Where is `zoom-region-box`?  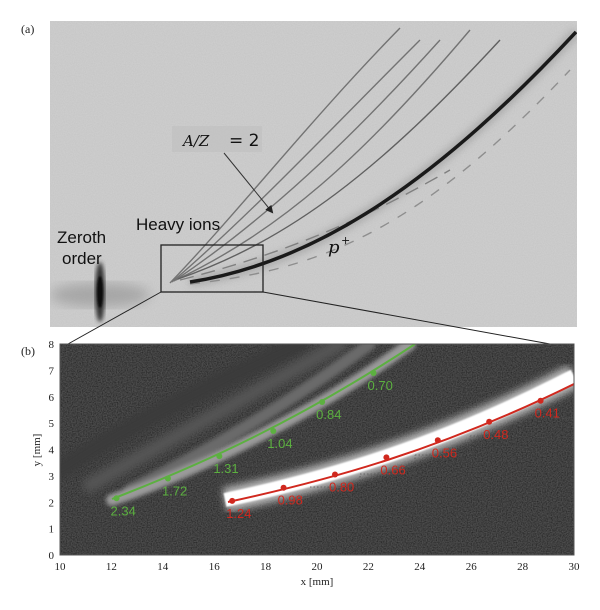 zoom-region-box is located at coordinates (212, 268).